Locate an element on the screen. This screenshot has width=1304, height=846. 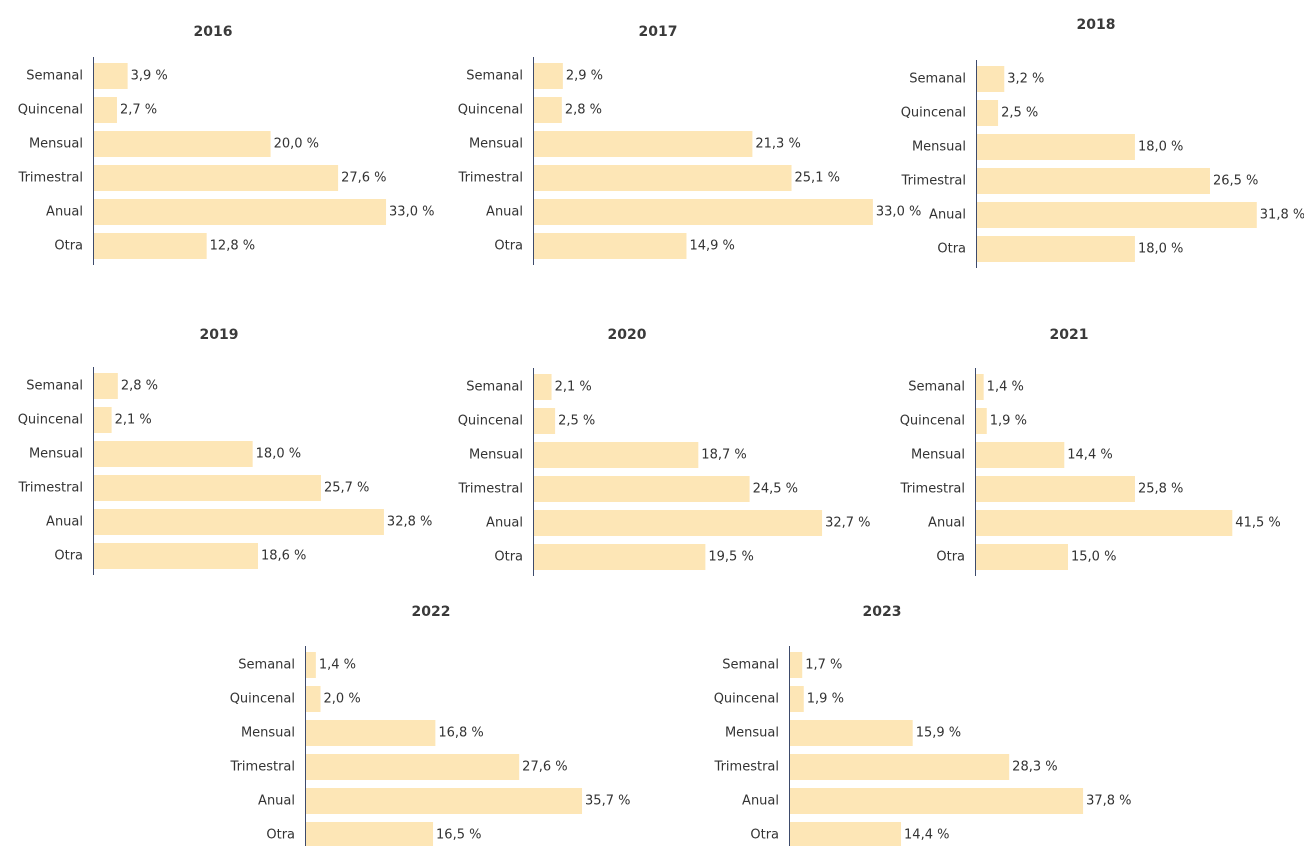
value-label: 3,2 % is located at coordinates (1025, 79).